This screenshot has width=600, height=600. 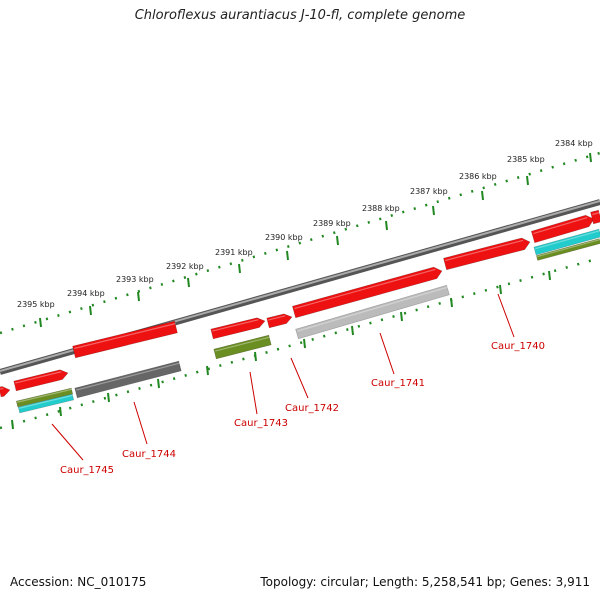 I want to click on gene-cyan-caur1745, so click(x=46, y=403).